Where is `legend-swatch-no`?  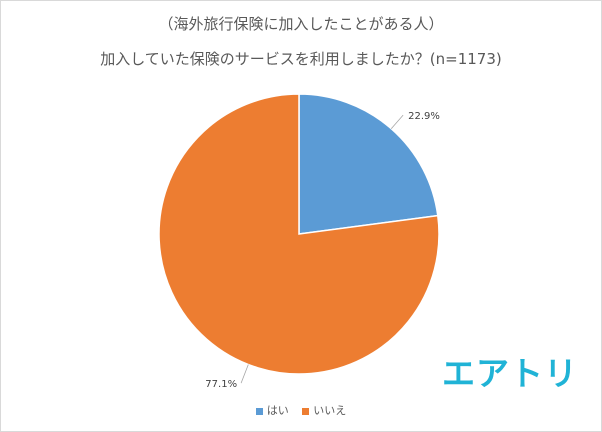
legend-swatch-no is located at coordinates (306, 411).